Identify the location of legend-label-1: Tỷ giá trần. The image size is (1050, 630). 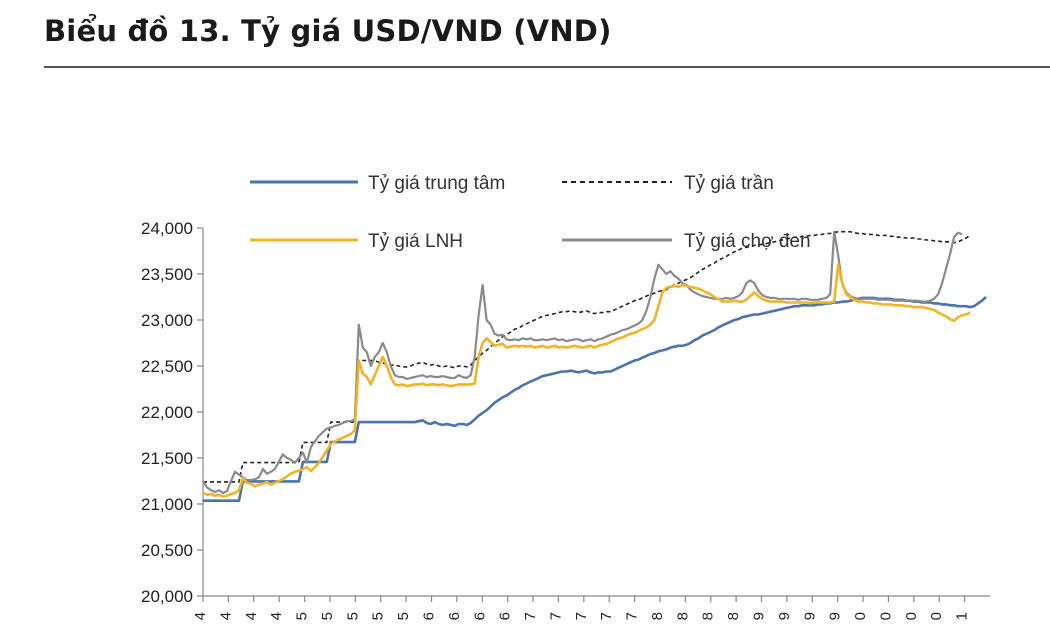
(729, 183).